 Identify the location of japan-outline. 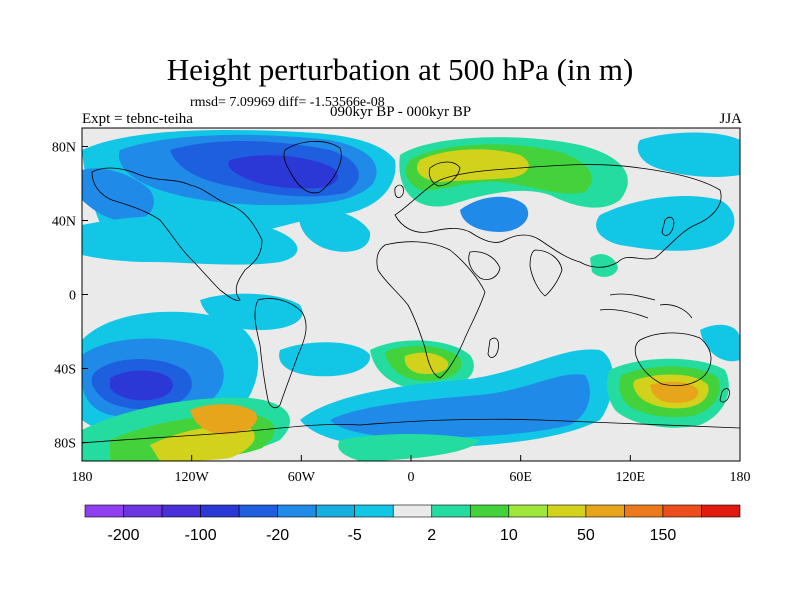
(668, 226).